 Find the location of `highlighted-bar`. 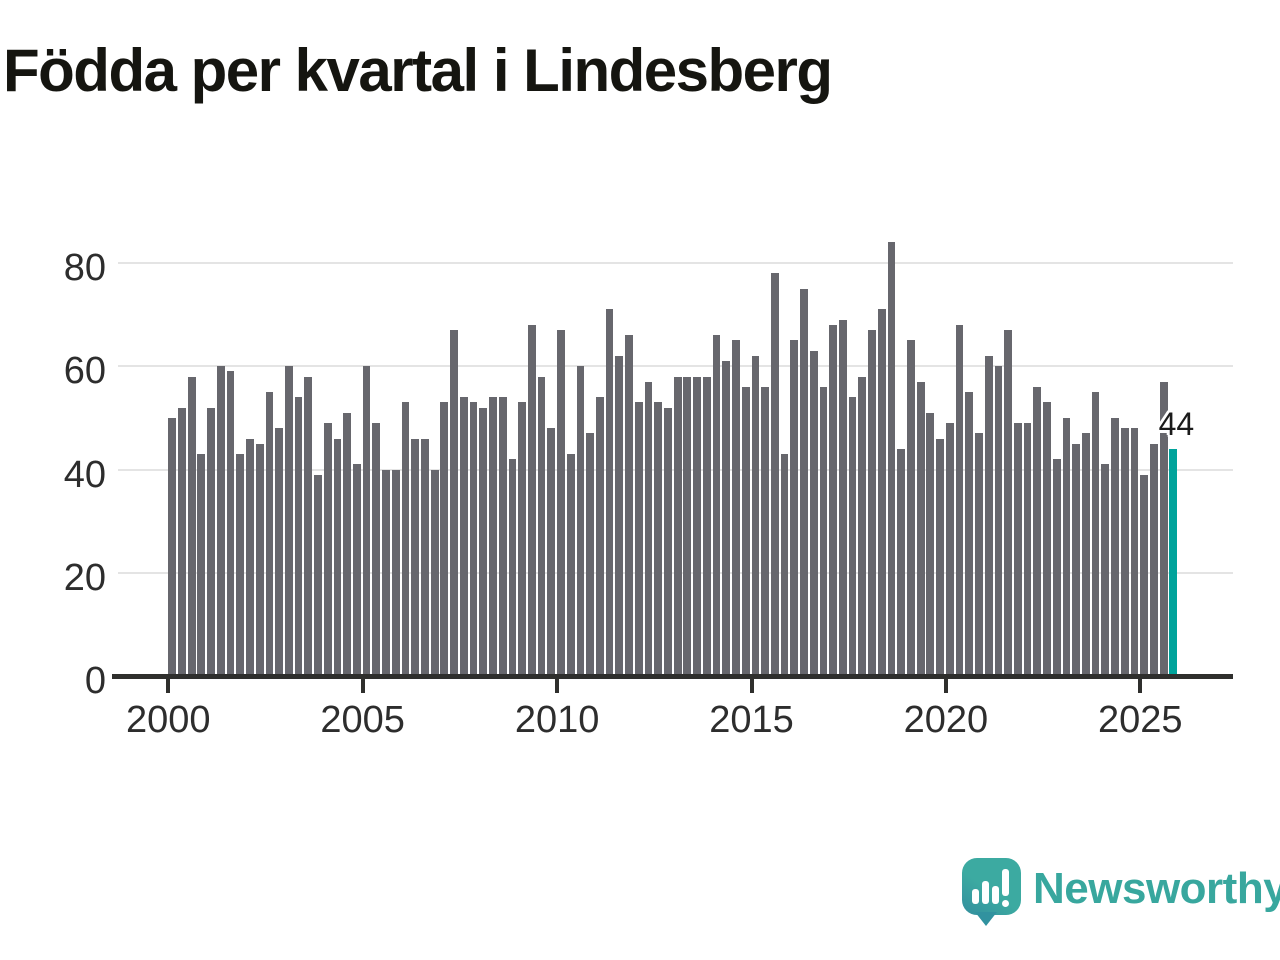

highlighted-bar is located at coordinates (1173, 562).